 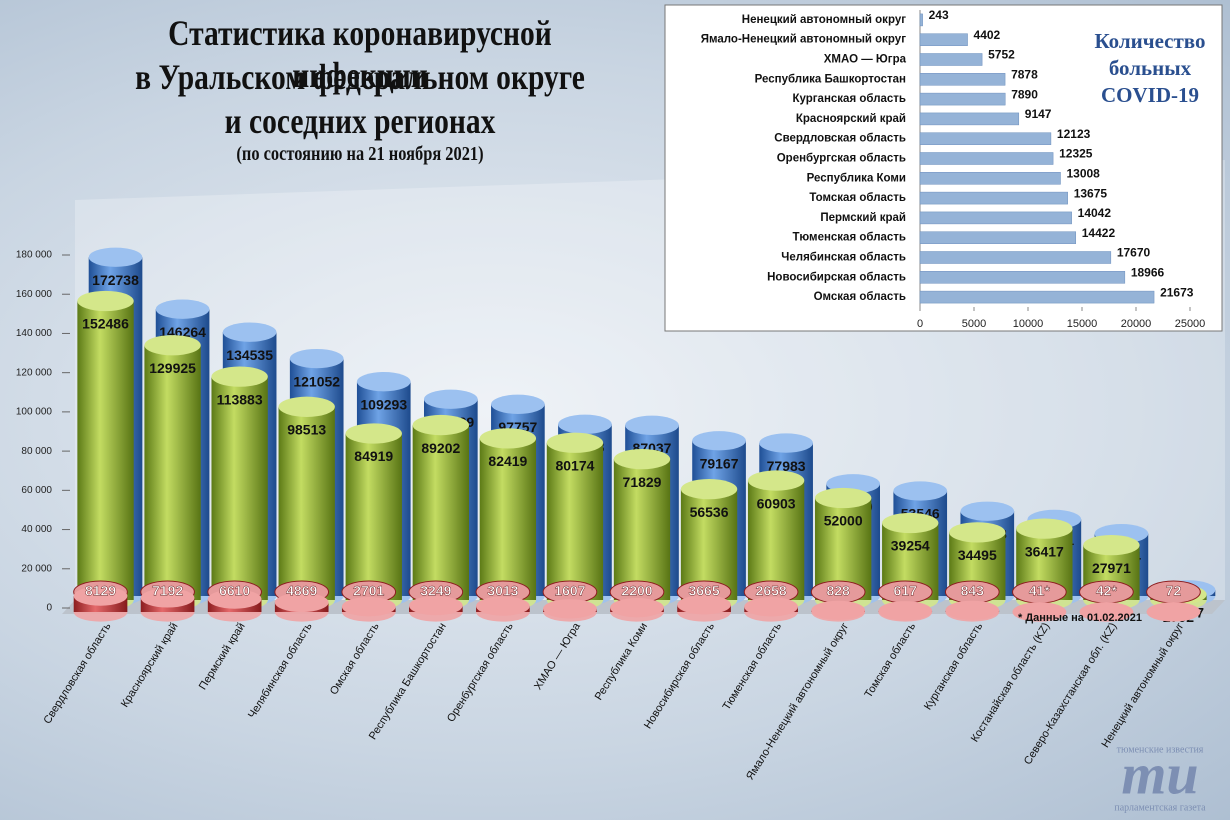 I want to click on y-tick-label: Омская область, so click(x=860, y=297).